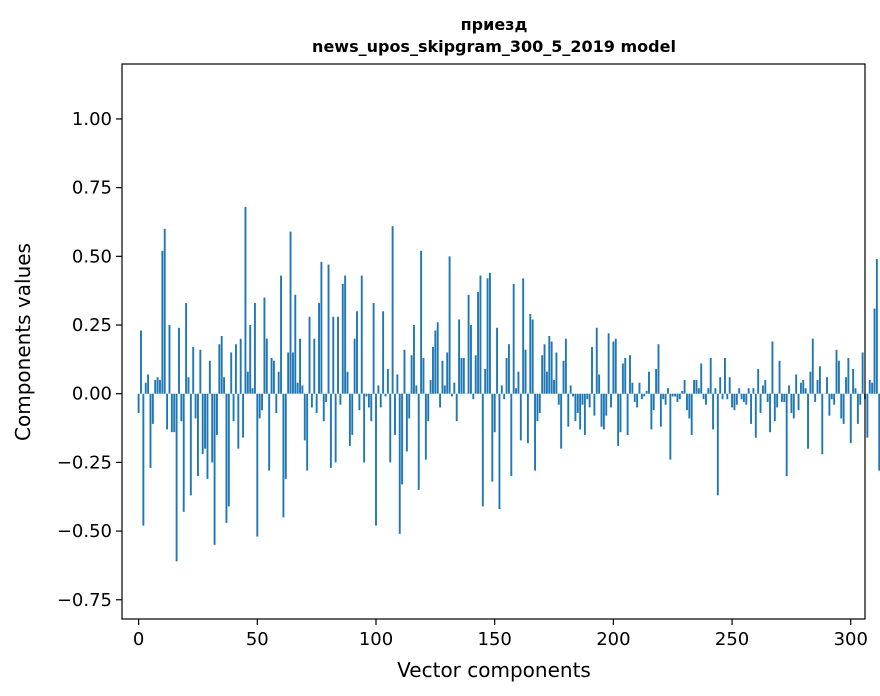 The image size is (880, 696). I want to click on x-axis-label: Vector components, so click(494, 670).